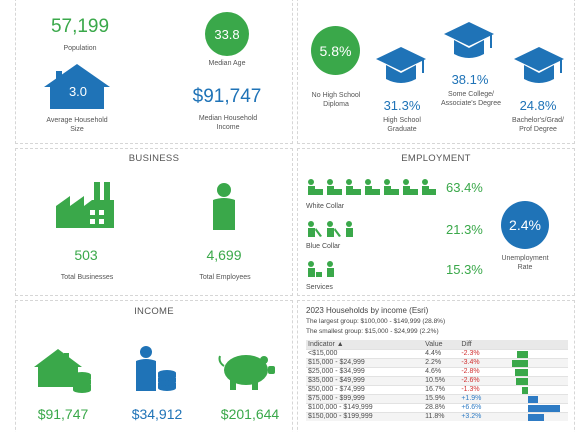 Image resolution: width=576 pixels, height=432 pixels. I want to click on total-businesses-label: Total Businesses, so click(87, 277).